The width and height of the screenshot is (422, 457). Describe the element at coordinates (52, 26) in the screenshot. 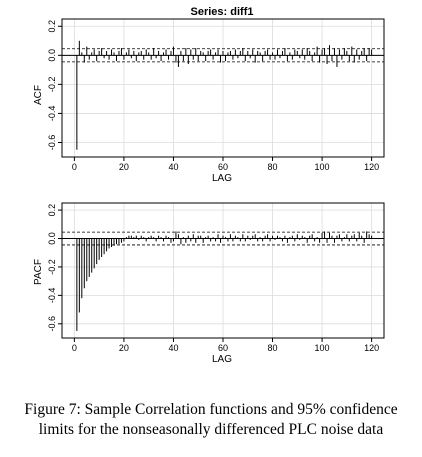

I see `acf-ytick-label: 0.2` at that location.